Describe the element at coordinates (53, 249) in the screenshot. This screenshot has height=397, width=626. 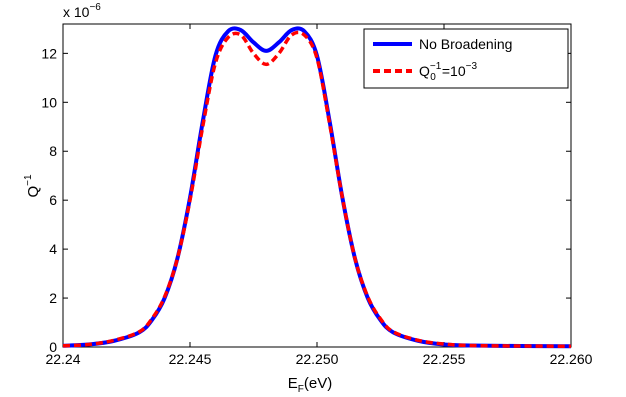
I see `y-tick-label: 4` at that location.